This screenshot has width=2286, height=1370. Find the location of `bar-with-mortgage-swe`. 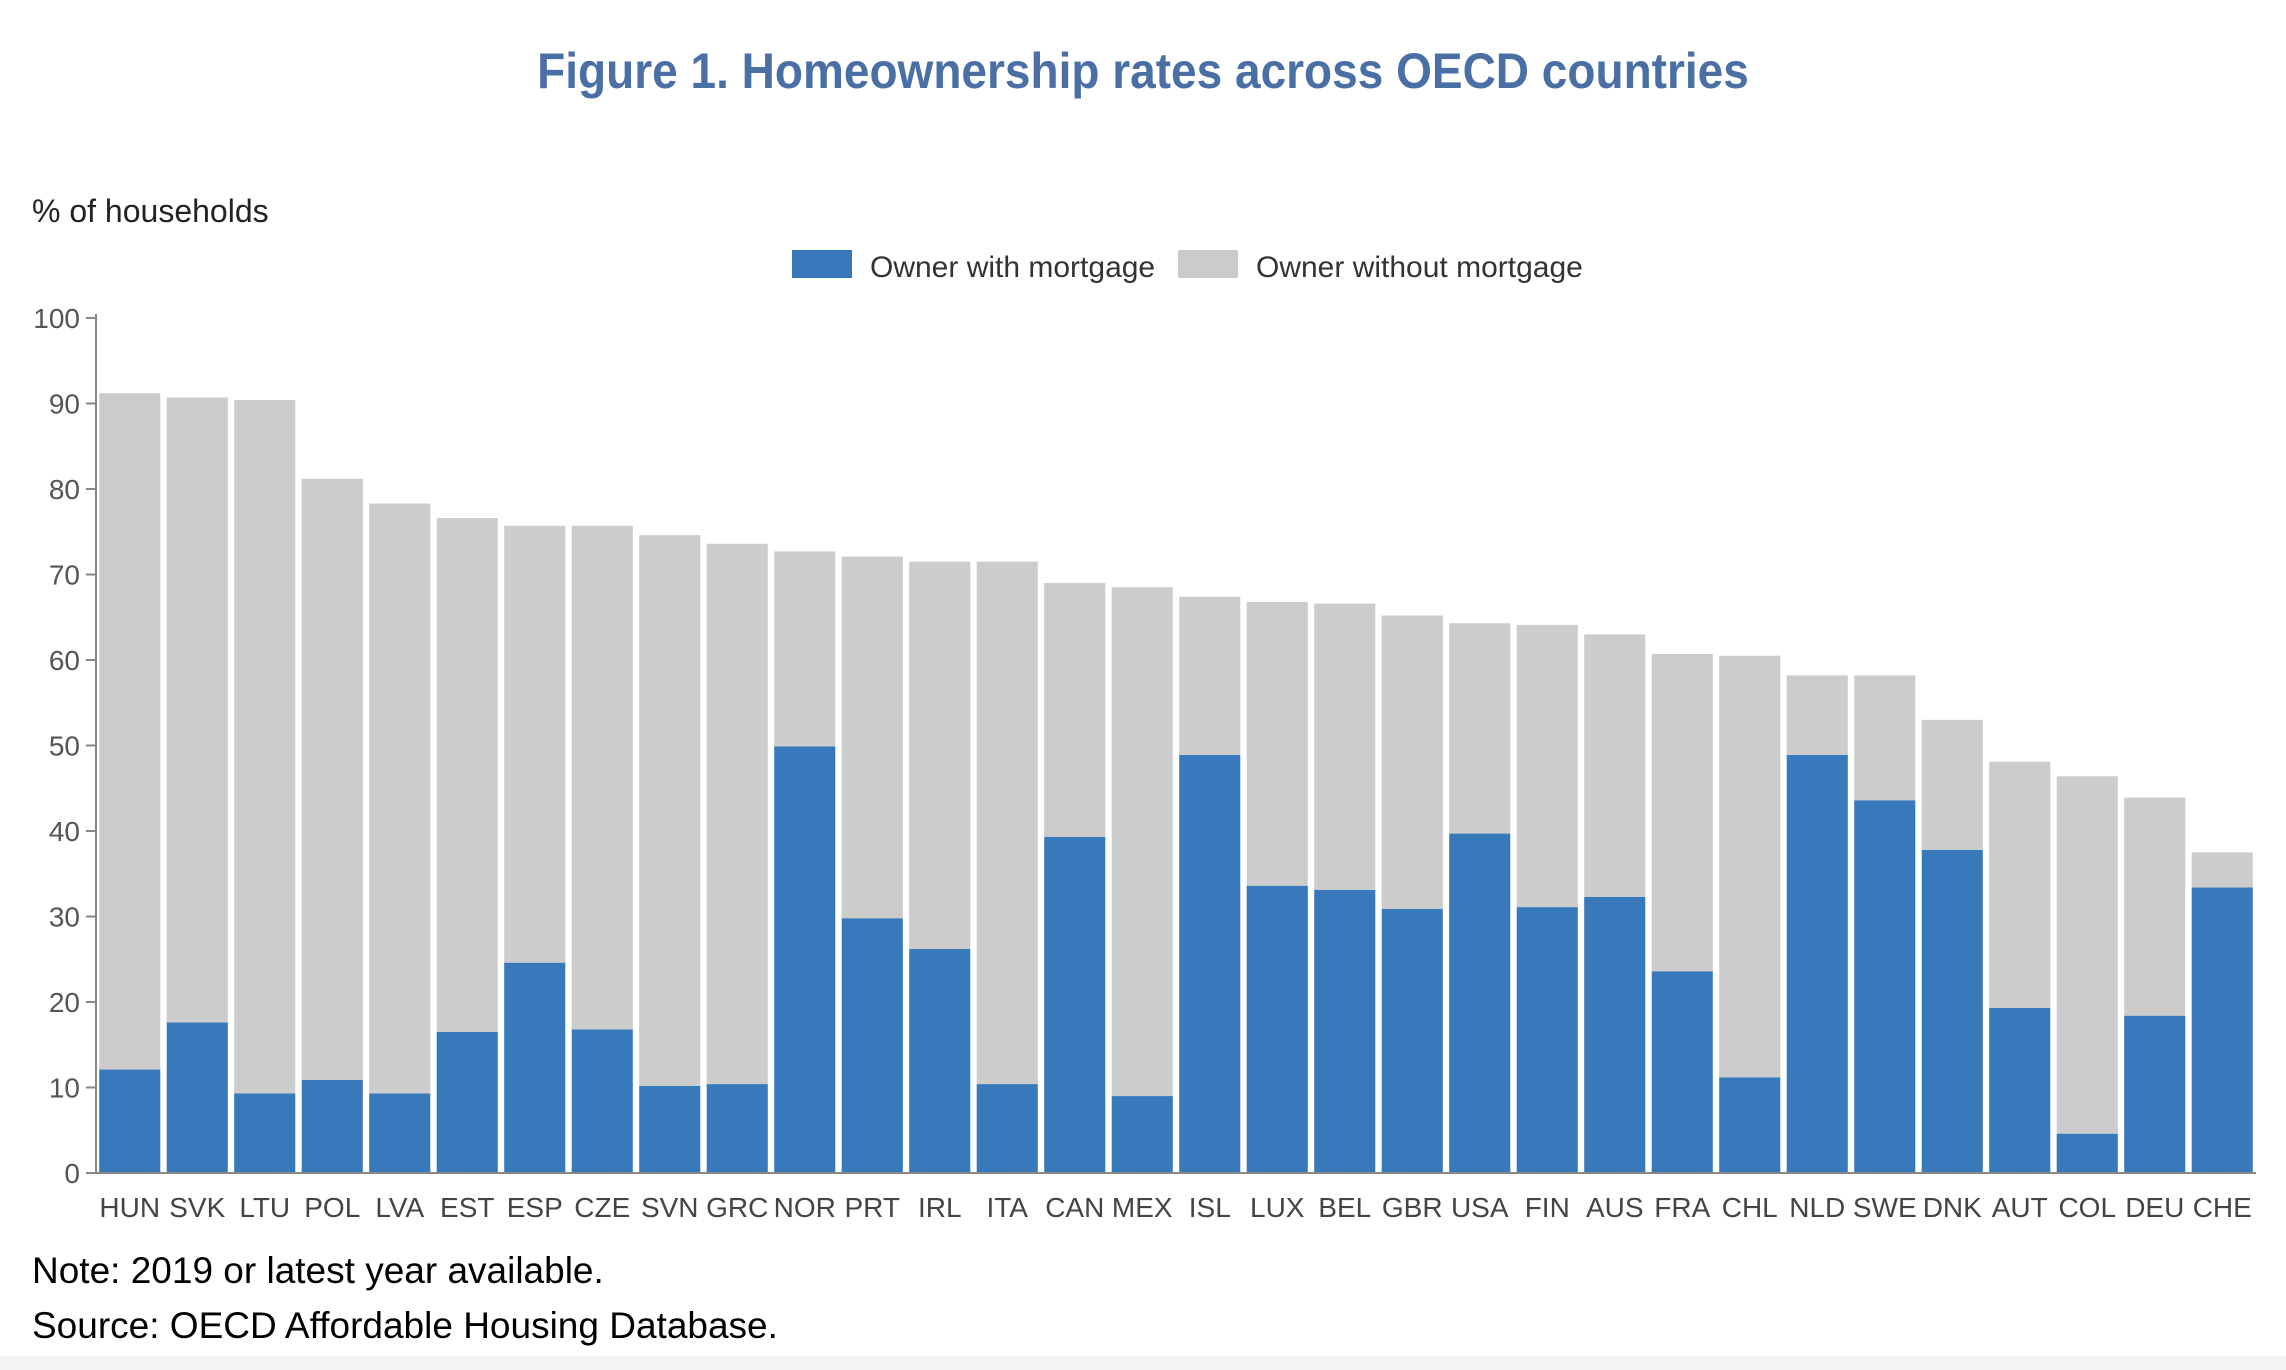

bar-with-mortgage-swe is located at coordinates (1885, 986).